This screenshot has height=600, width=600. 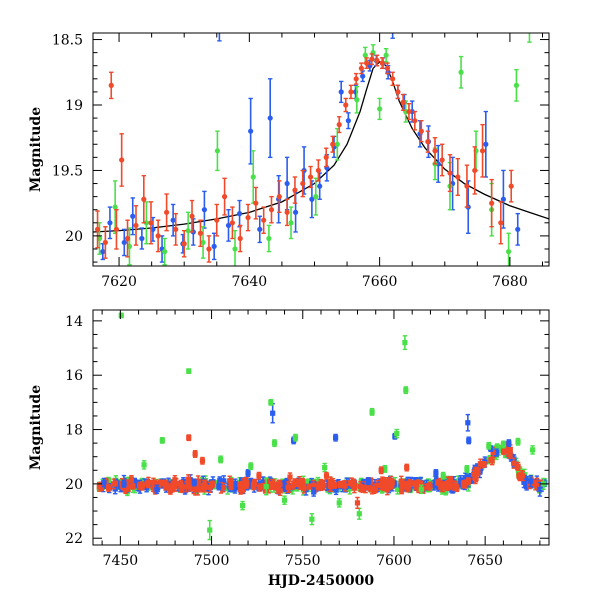 I want to click on y-tick-label: 14, so click(x=74, y=322).